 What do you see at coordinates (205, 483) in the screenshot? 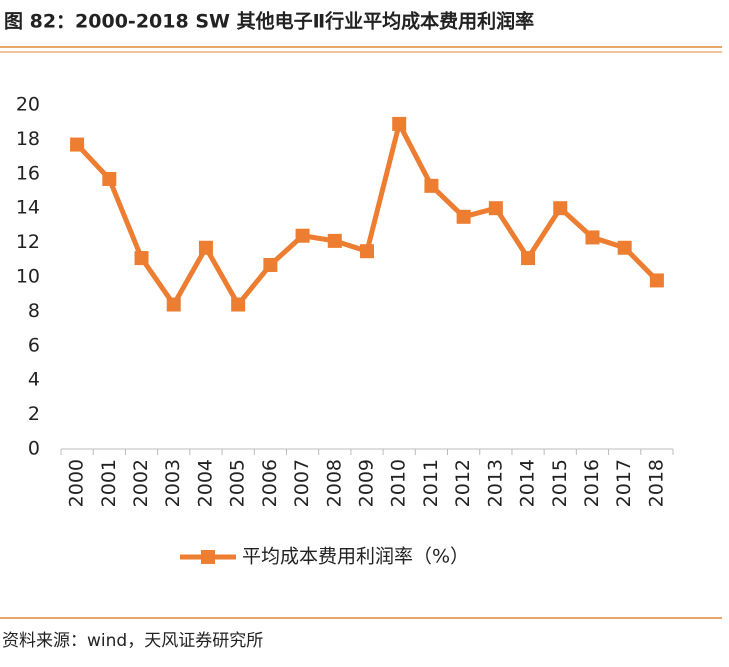
I see `x-tick-label: 2004` at bounding box center [205, 483].